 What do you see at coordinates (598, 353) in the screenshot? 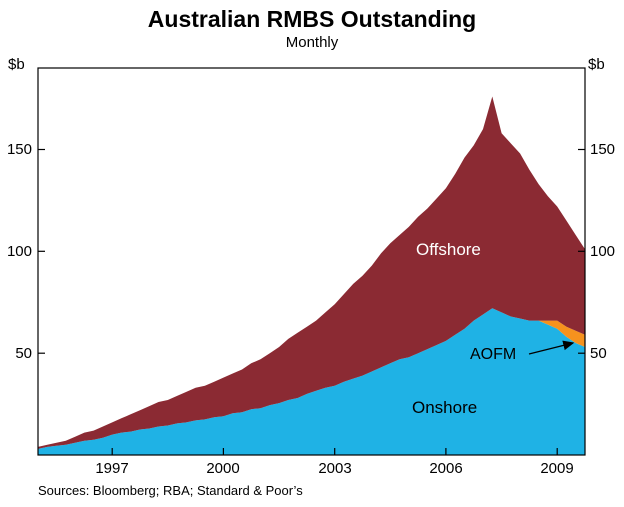
I see `y-tick-label-right-50: 50` at bounding box center [598, 353].